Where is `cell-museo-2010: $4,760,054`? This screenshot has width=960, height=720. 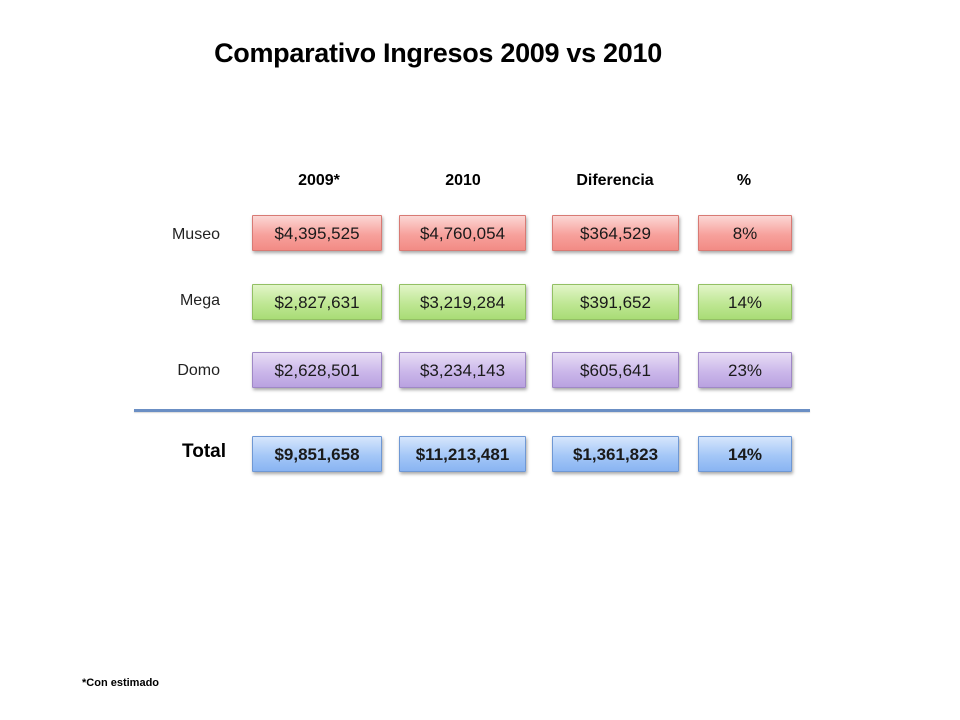
cell-museo-2010: $4,760,054 is located at coordinates (462, 233).